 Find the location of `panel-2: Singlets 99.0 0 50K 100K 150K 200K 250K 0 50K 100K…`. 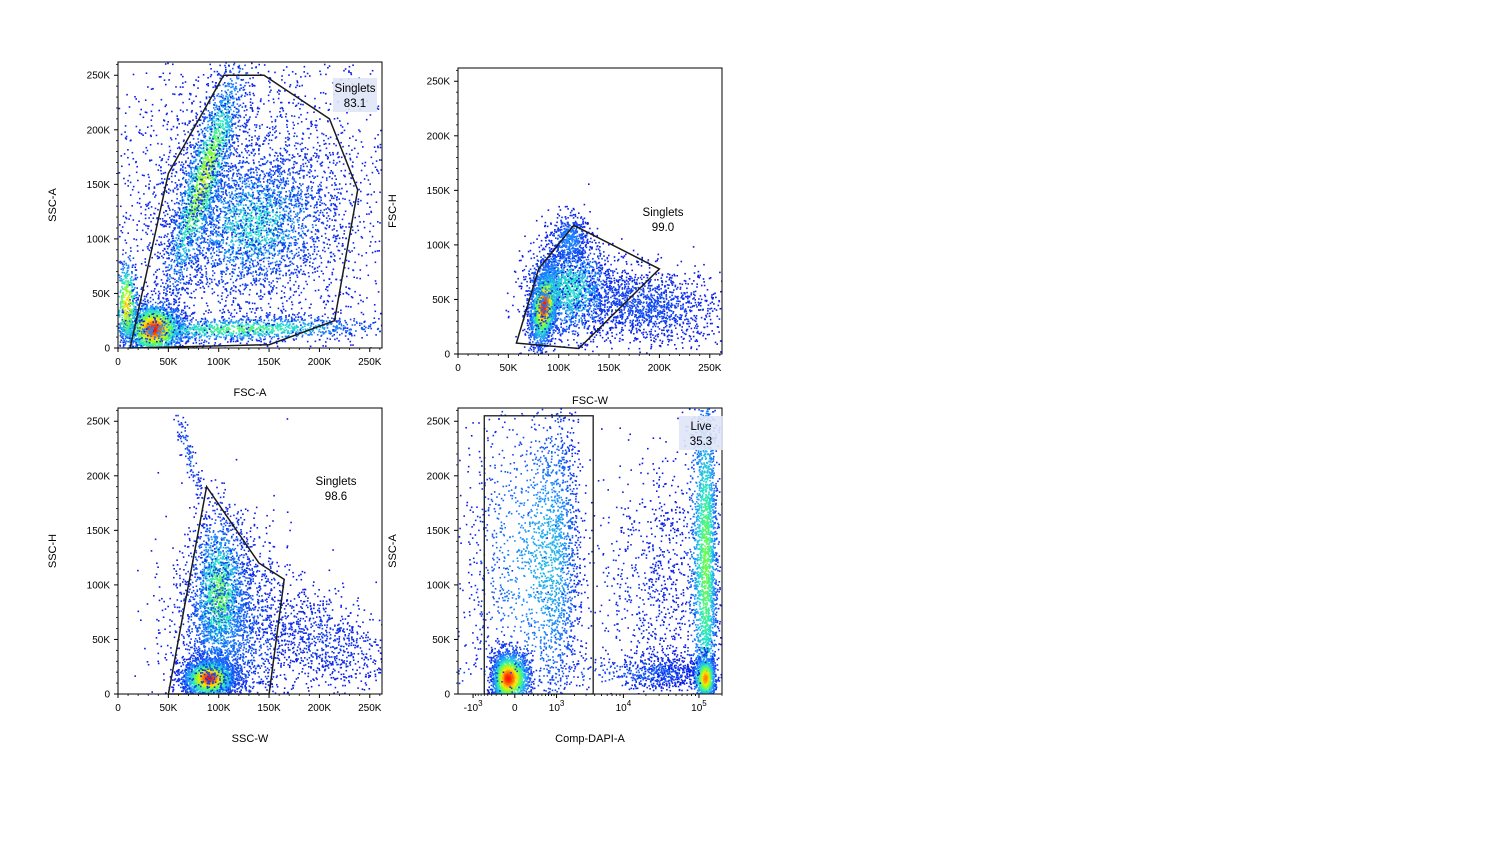

panel-2: Singlets 99.0 0 50K 100K 150K 200K 250K 0 50K 100K… is located at coordinates (555, 237).